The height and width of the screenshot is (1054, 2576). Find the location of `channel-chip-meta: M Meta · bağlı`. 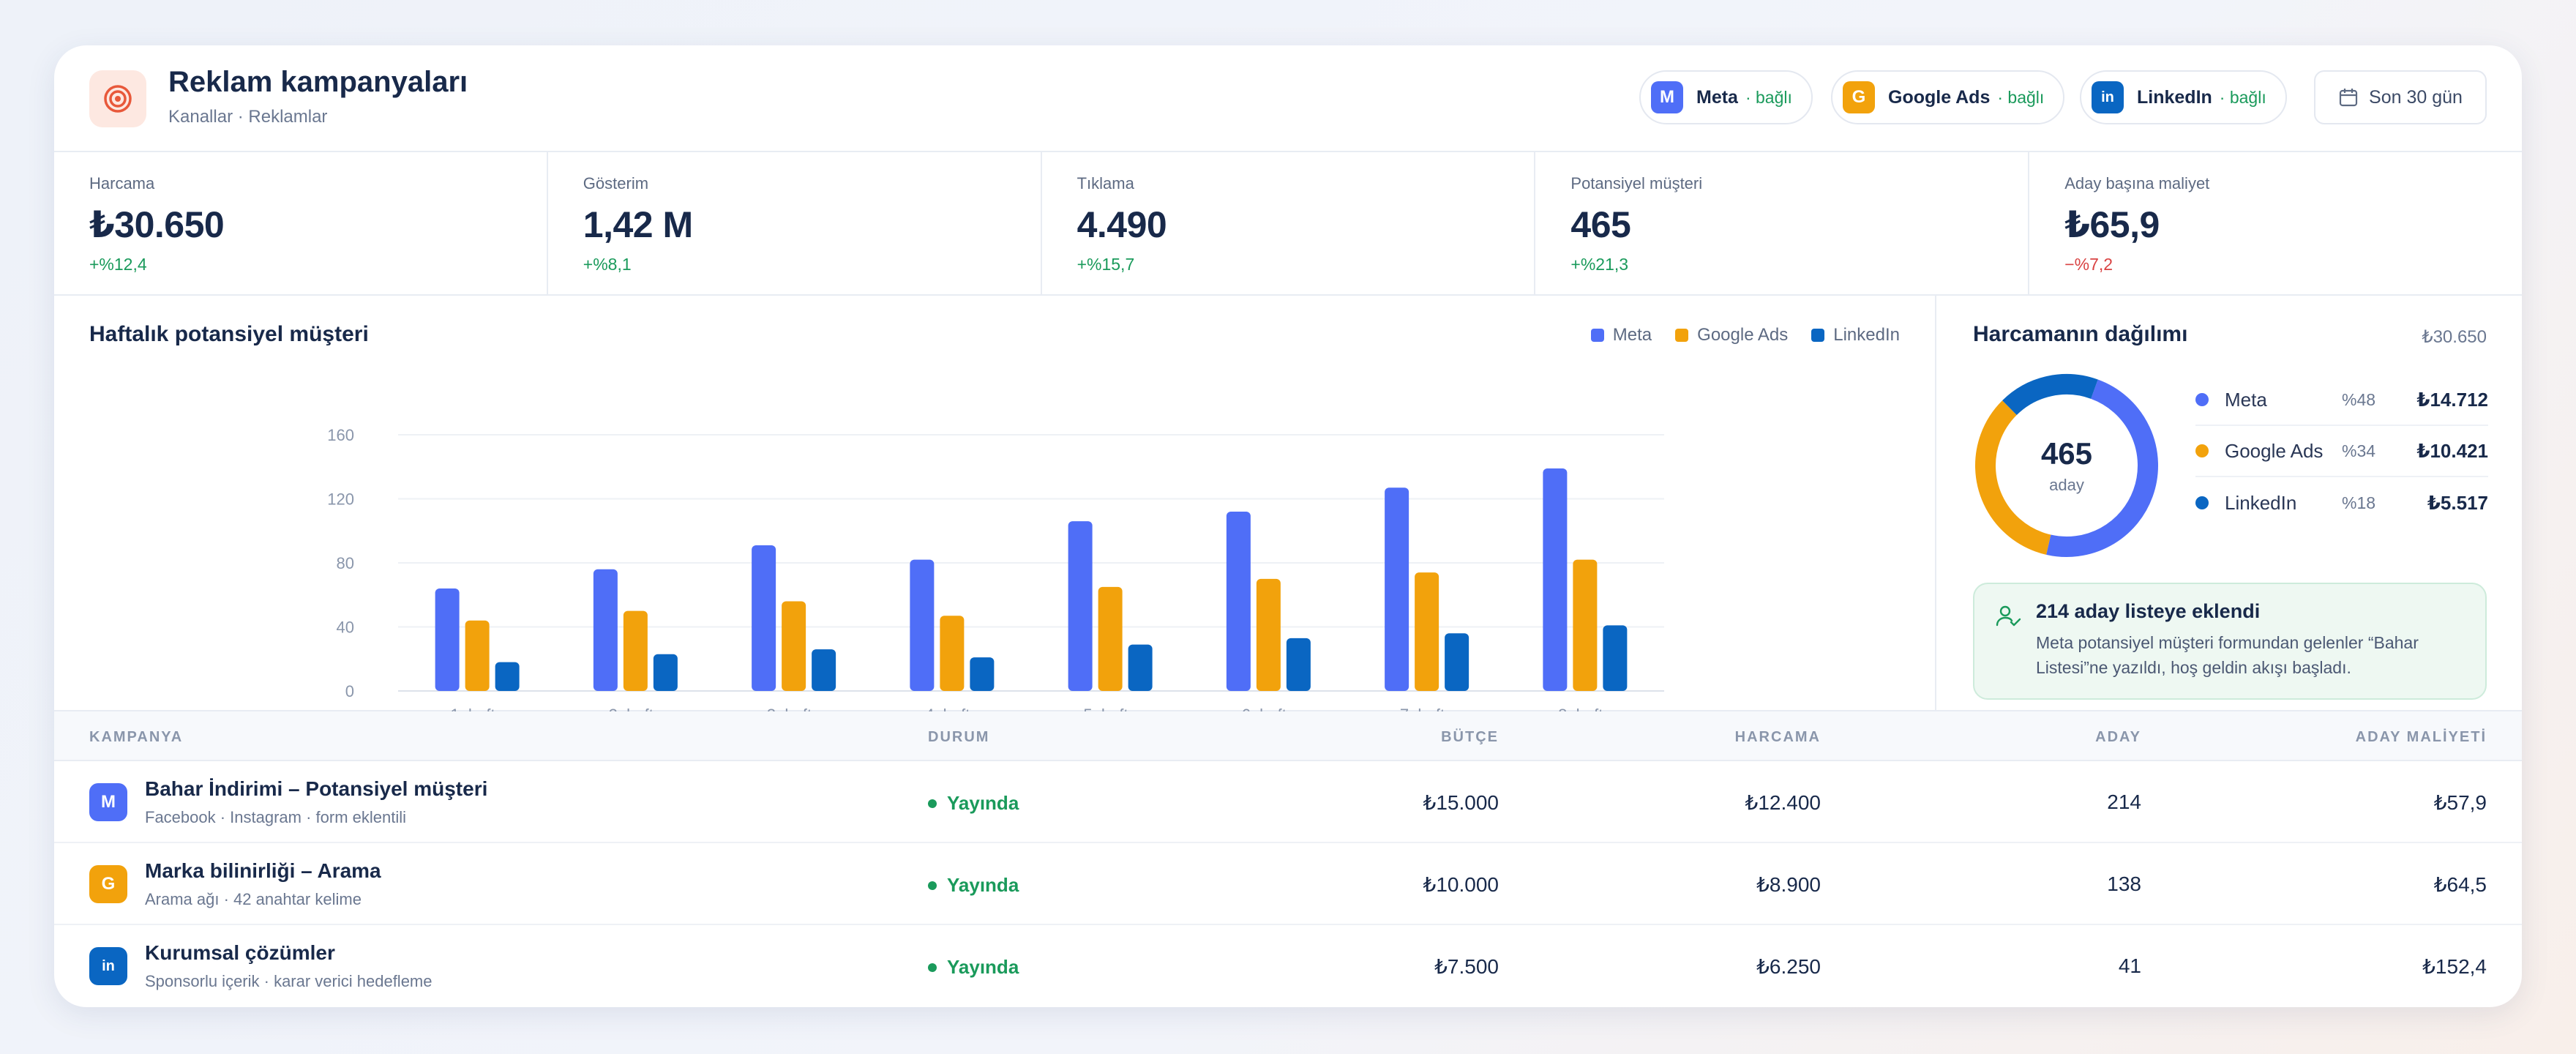

channel-chip-meta: M Meta · bağlı is located at coordinates (1726, 97).